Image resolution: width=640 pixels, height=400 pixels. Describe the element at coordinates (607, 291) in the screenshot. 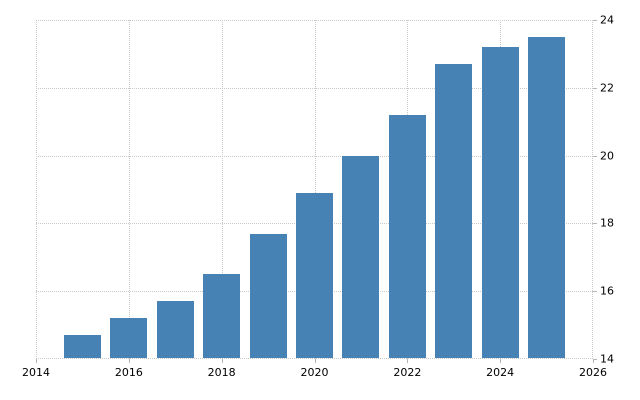

I see `y-tick-label-16: 16` at that location.